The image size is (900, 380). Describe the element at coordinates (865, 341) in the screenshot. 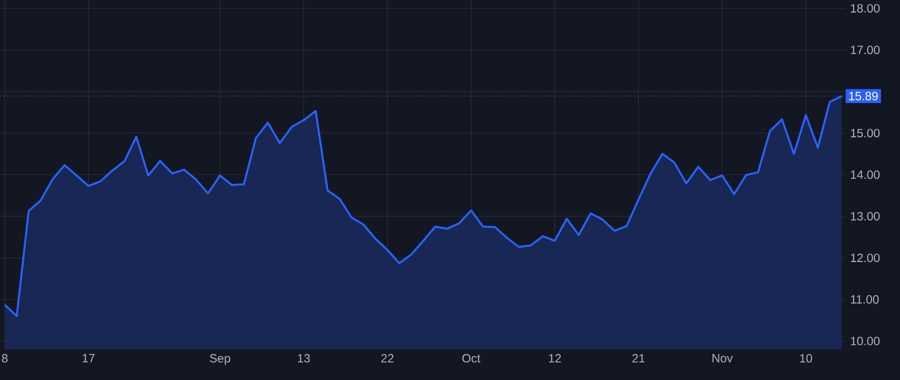

I see `y-tick-label: 10.00` at that location.